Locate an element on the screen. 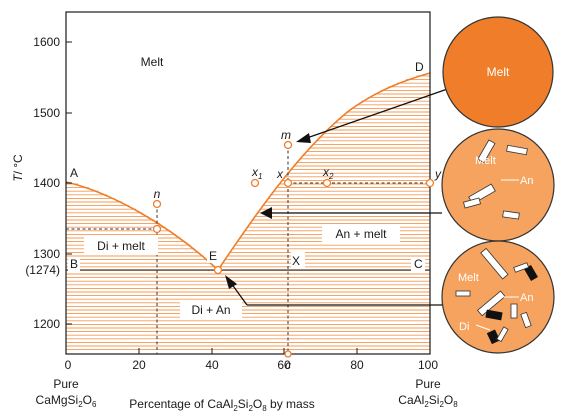  x-tick-40: 40 is located at coordinates (212, 365).